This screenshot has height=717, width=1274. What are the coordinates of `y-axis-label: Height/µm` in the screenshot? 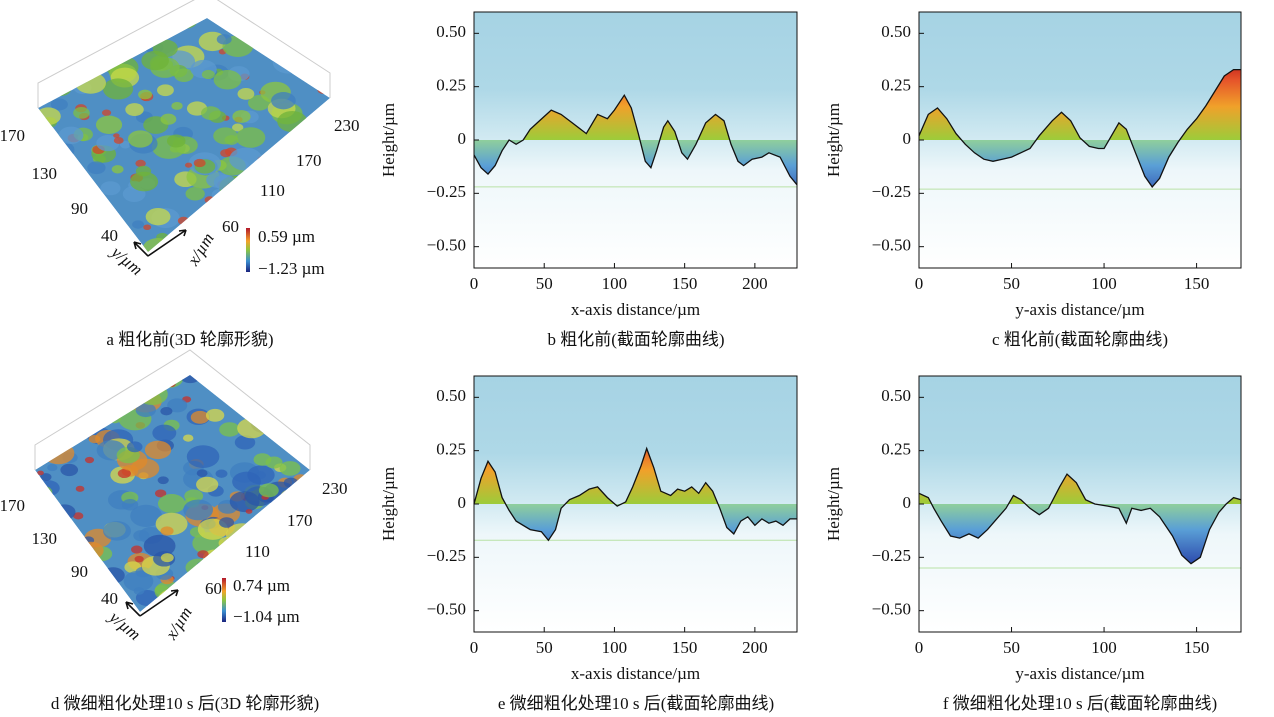 It's located at (833, 140).